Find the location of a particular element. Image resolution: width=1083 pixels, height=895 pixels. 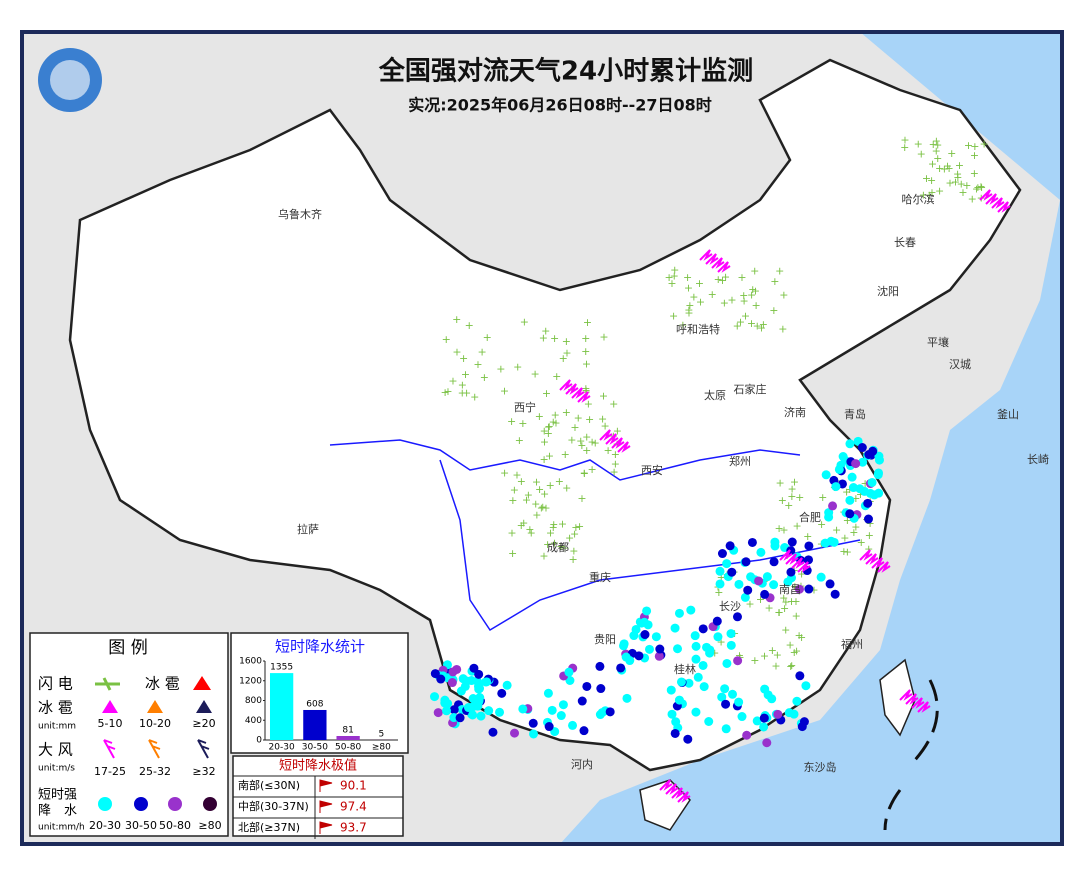

extreme-value: 93.7 is located at coordinates (353, 828).